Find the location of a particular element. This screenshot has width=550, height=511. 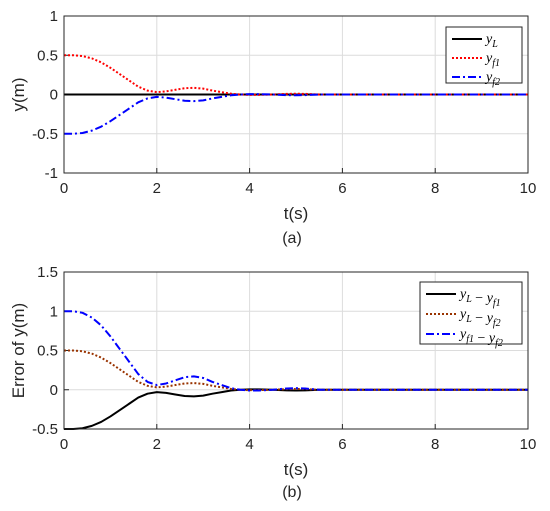

legend-label-1: yL is located at coordinates (491, 41).